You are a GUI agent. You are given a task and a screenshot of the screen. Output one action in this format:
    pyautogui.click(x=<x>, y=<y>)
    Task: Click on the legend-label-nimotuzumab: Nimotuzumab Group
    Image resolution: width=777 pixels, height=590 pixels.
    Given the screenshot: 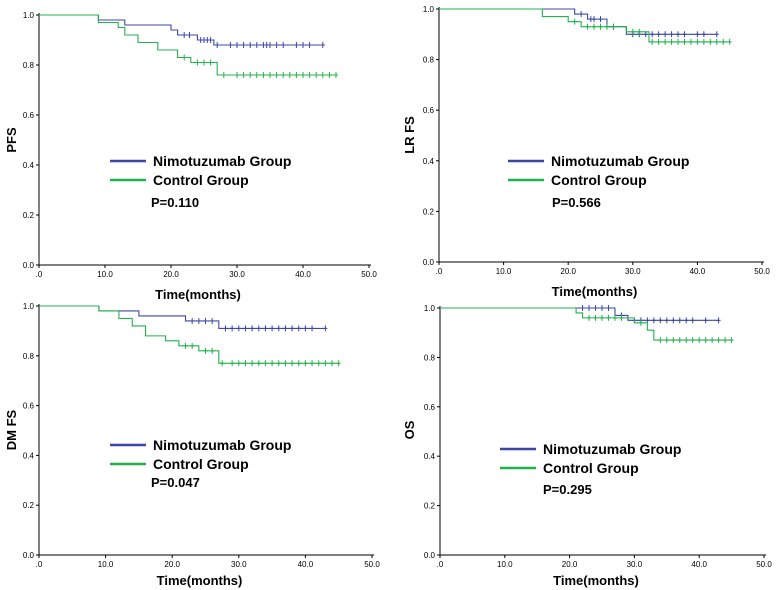 What is the action you would take?
    pyautogui.click(x=222, y=445)
    